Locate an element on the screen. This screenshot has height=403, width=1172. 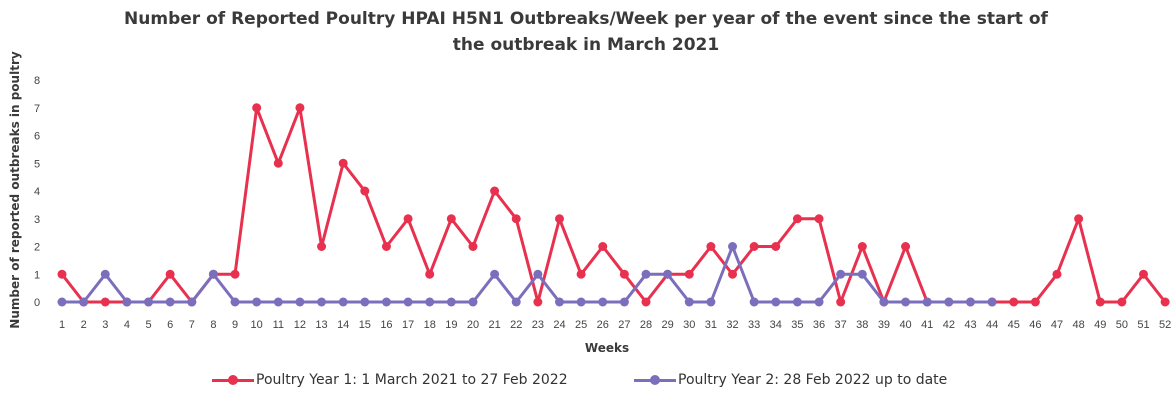
x-tick-label: 32 is located at coordinates (732, 325).